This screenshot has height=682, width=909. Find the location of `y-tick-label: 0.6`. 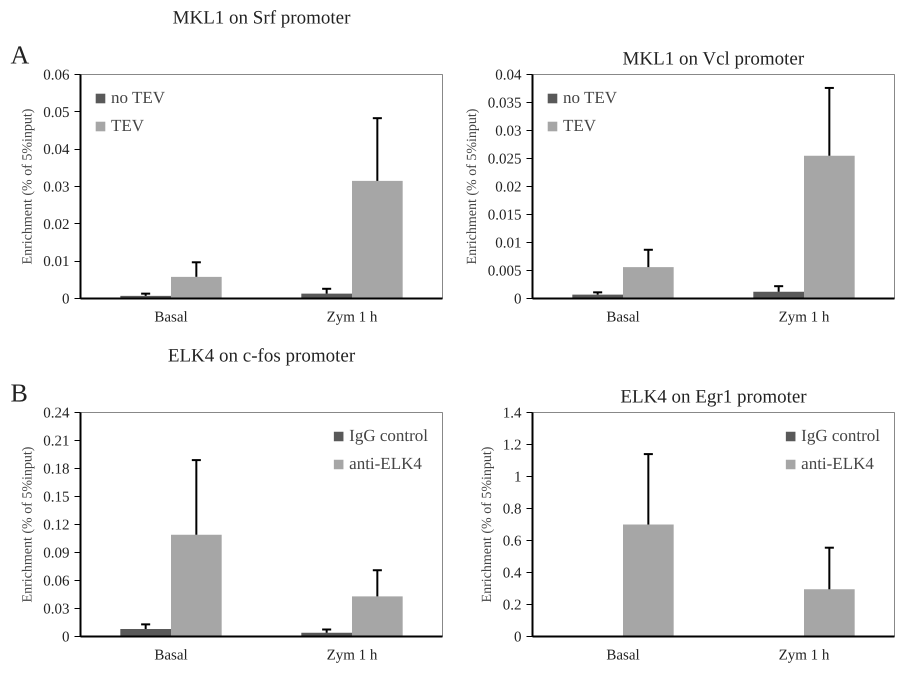

y-tick-label: 0.6 is located at coordinates (512, 542).